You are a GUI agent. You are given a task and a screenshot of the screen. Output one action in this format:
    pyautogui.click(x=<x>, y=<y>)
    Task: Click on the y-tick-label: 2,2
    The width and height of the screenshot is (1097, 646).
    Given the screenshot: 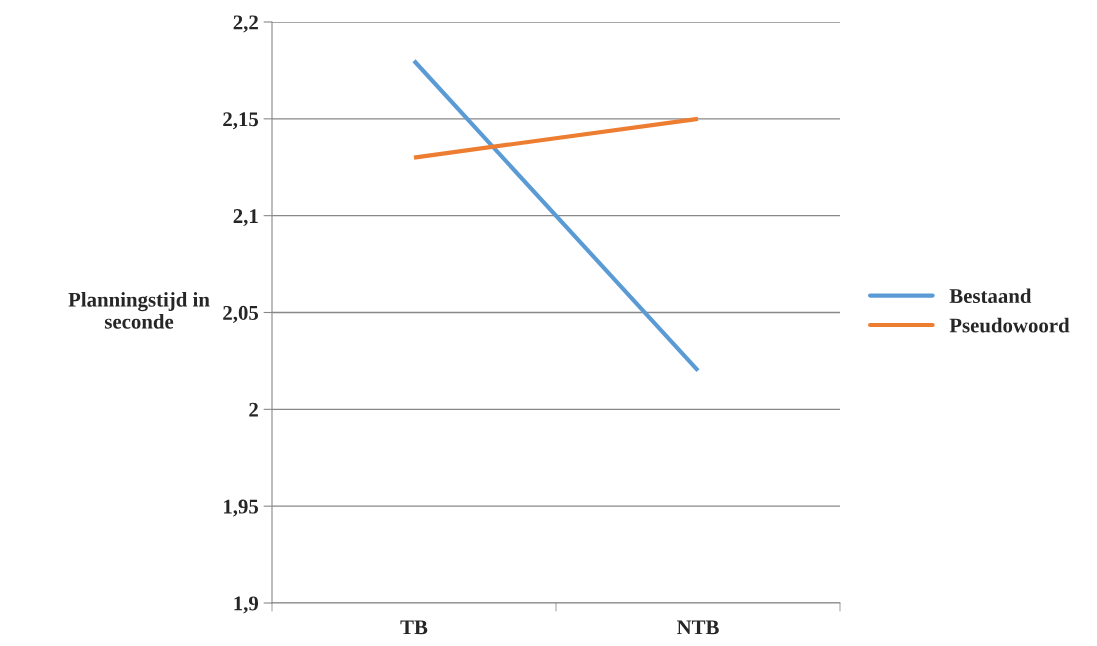 What is the action you would take?
    pyautogui.click(x=245, y=24)
    